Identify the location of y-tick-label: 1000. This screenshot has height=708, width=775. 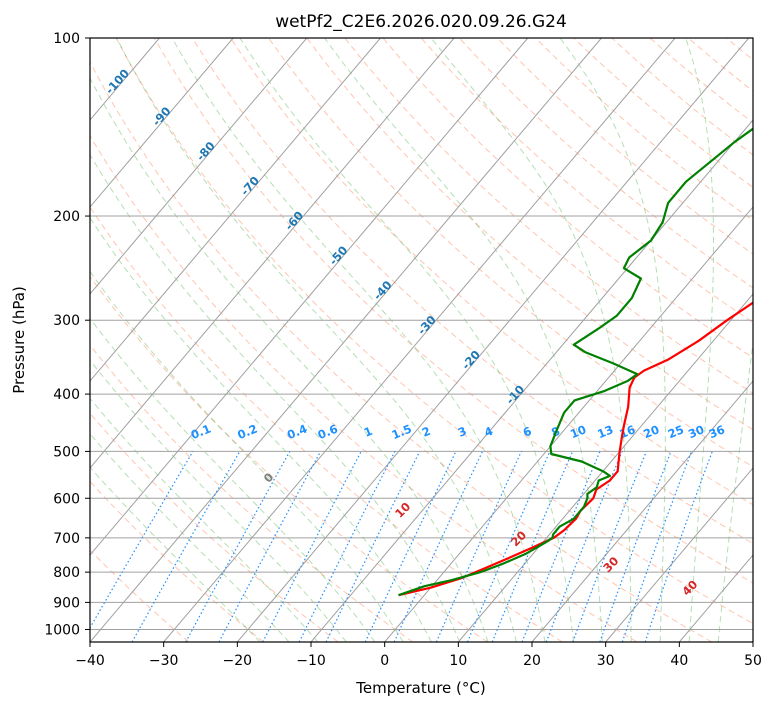
(62, 630).